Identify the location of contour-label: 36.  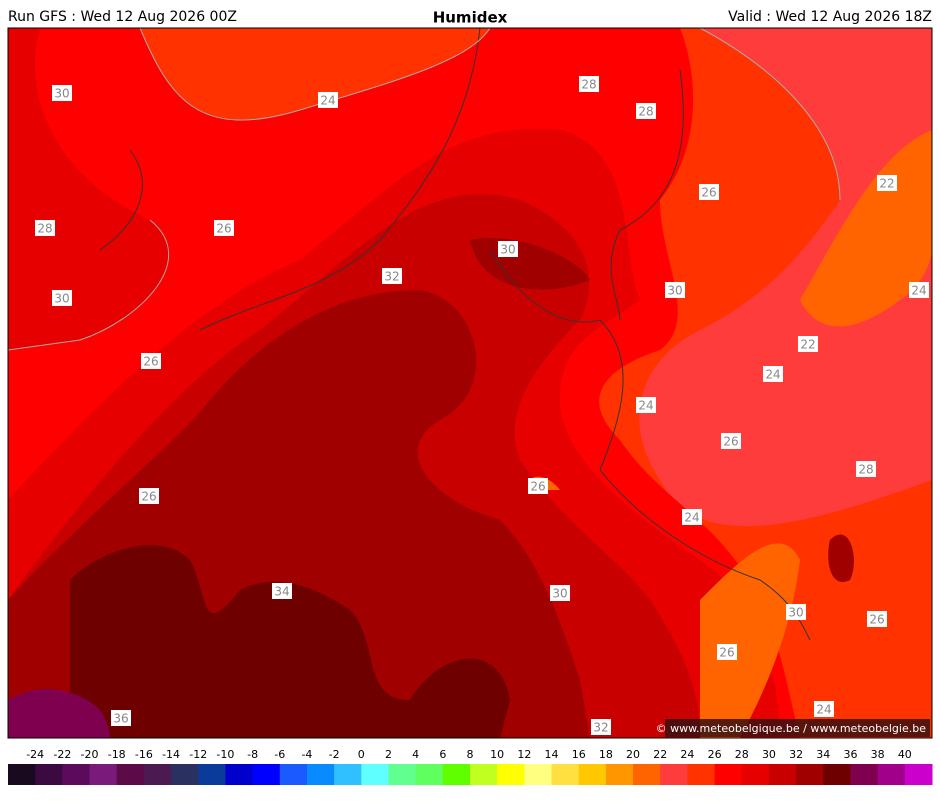
(120, 719).